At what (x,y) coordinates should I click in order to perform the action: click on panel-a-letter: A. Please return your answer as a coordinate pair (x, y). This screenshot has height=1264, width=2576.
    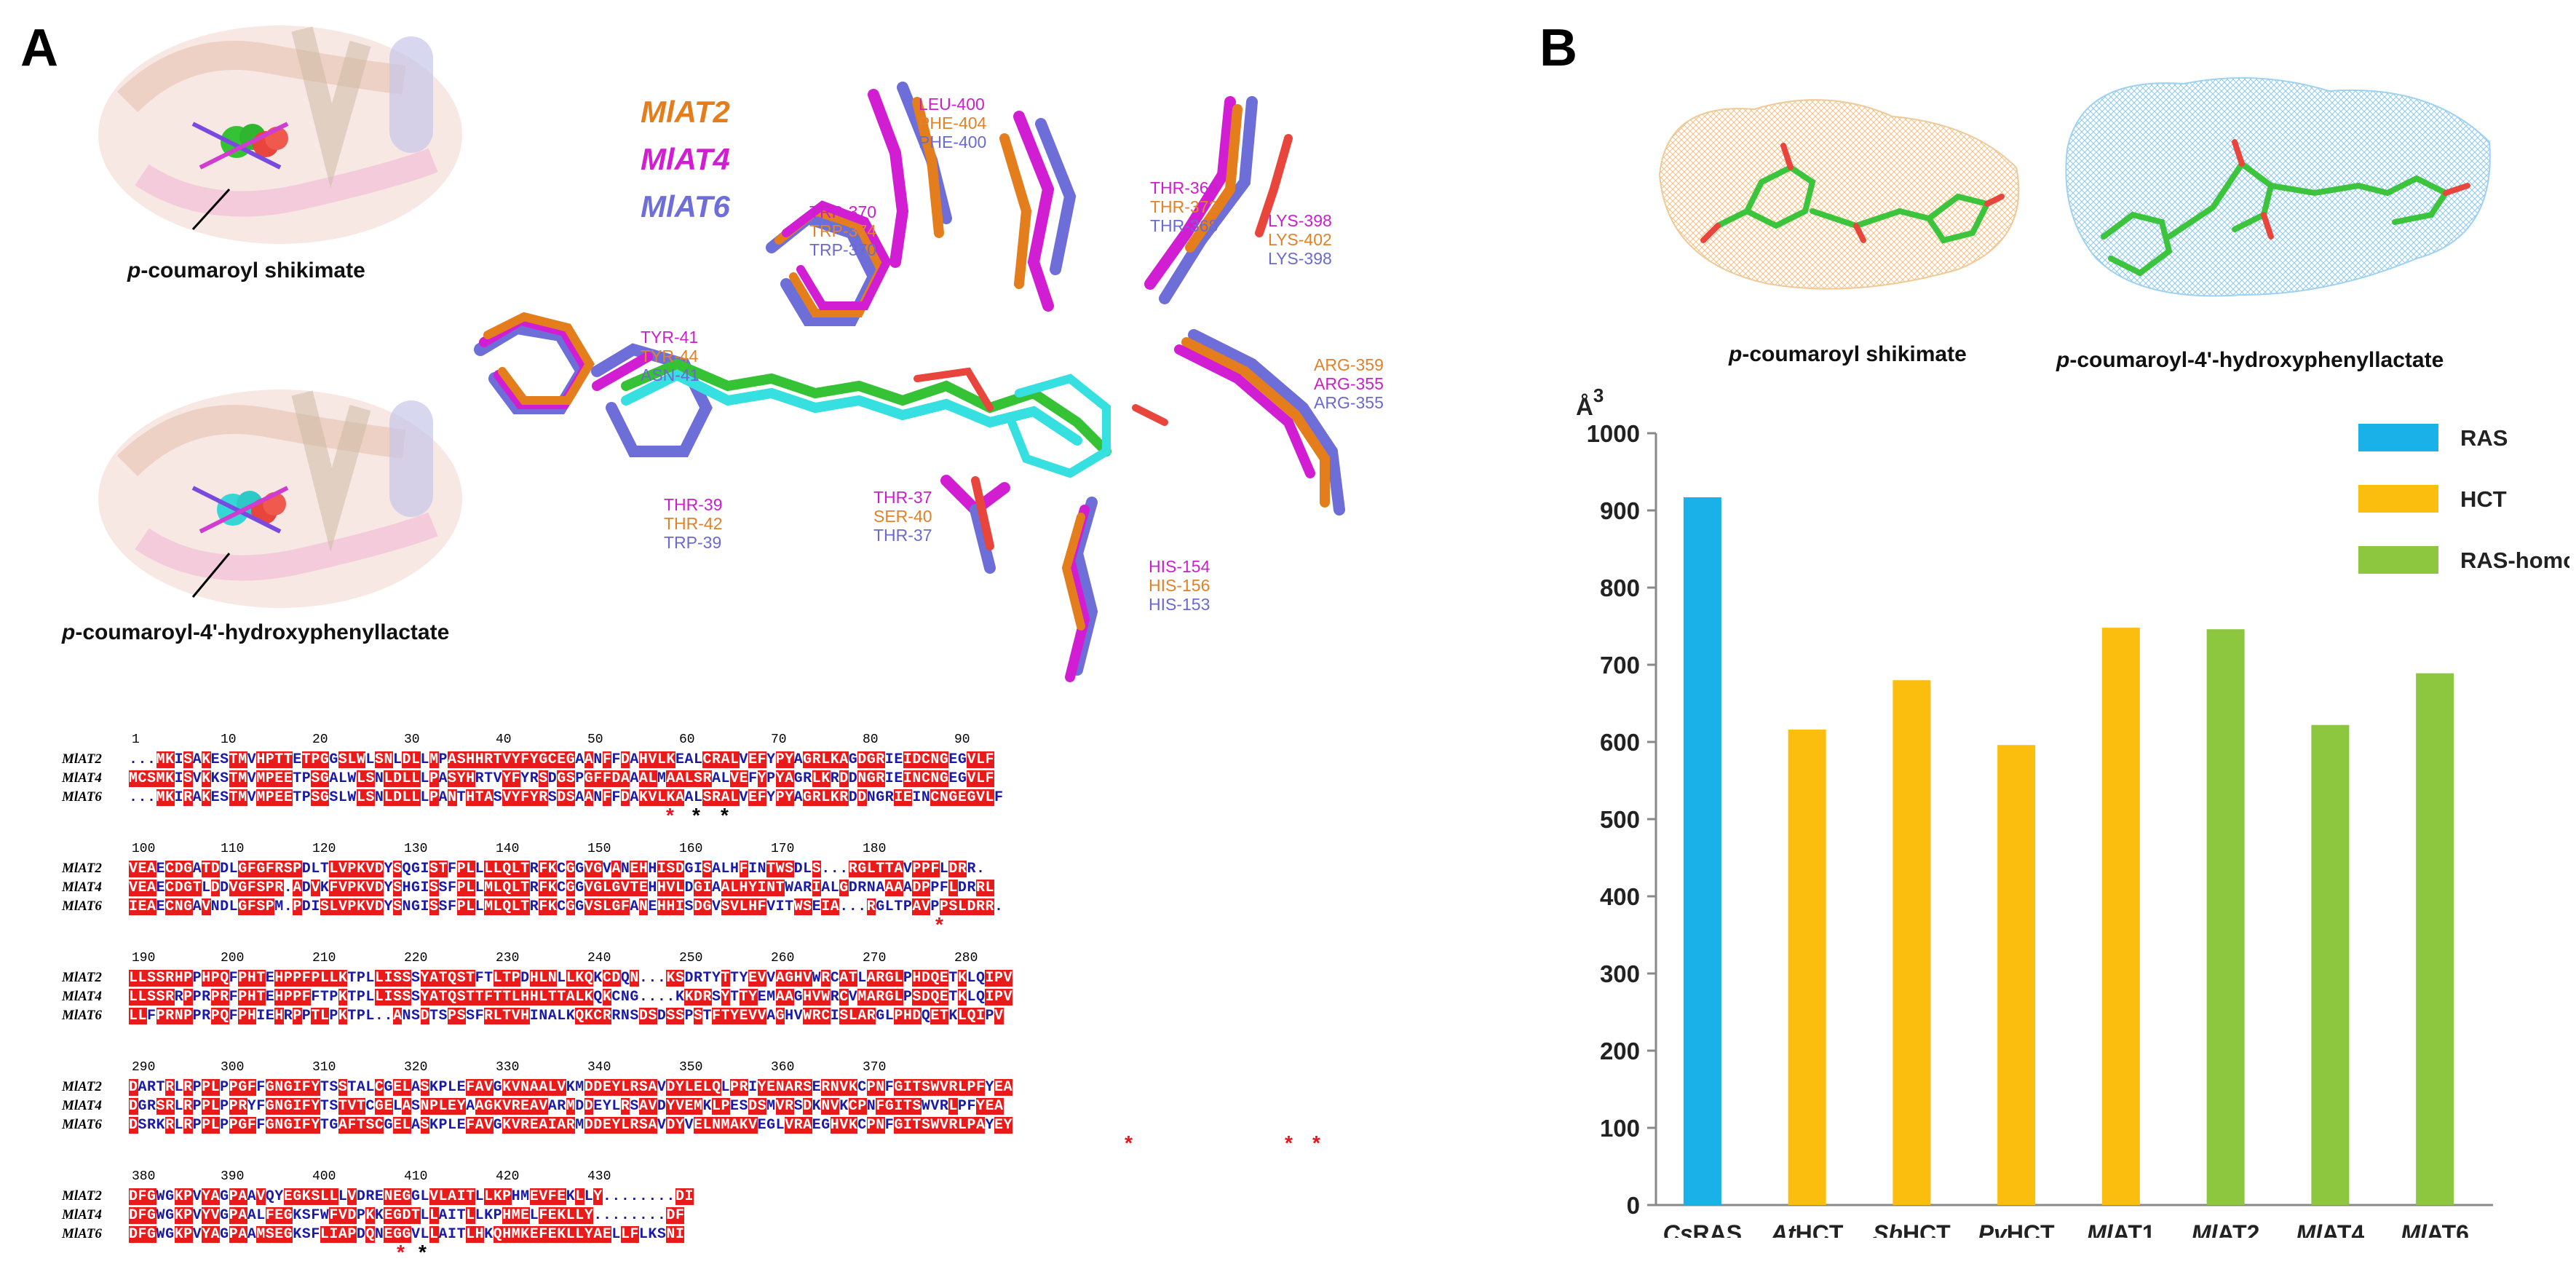
    Looking at the image, I should click on (39, 48).